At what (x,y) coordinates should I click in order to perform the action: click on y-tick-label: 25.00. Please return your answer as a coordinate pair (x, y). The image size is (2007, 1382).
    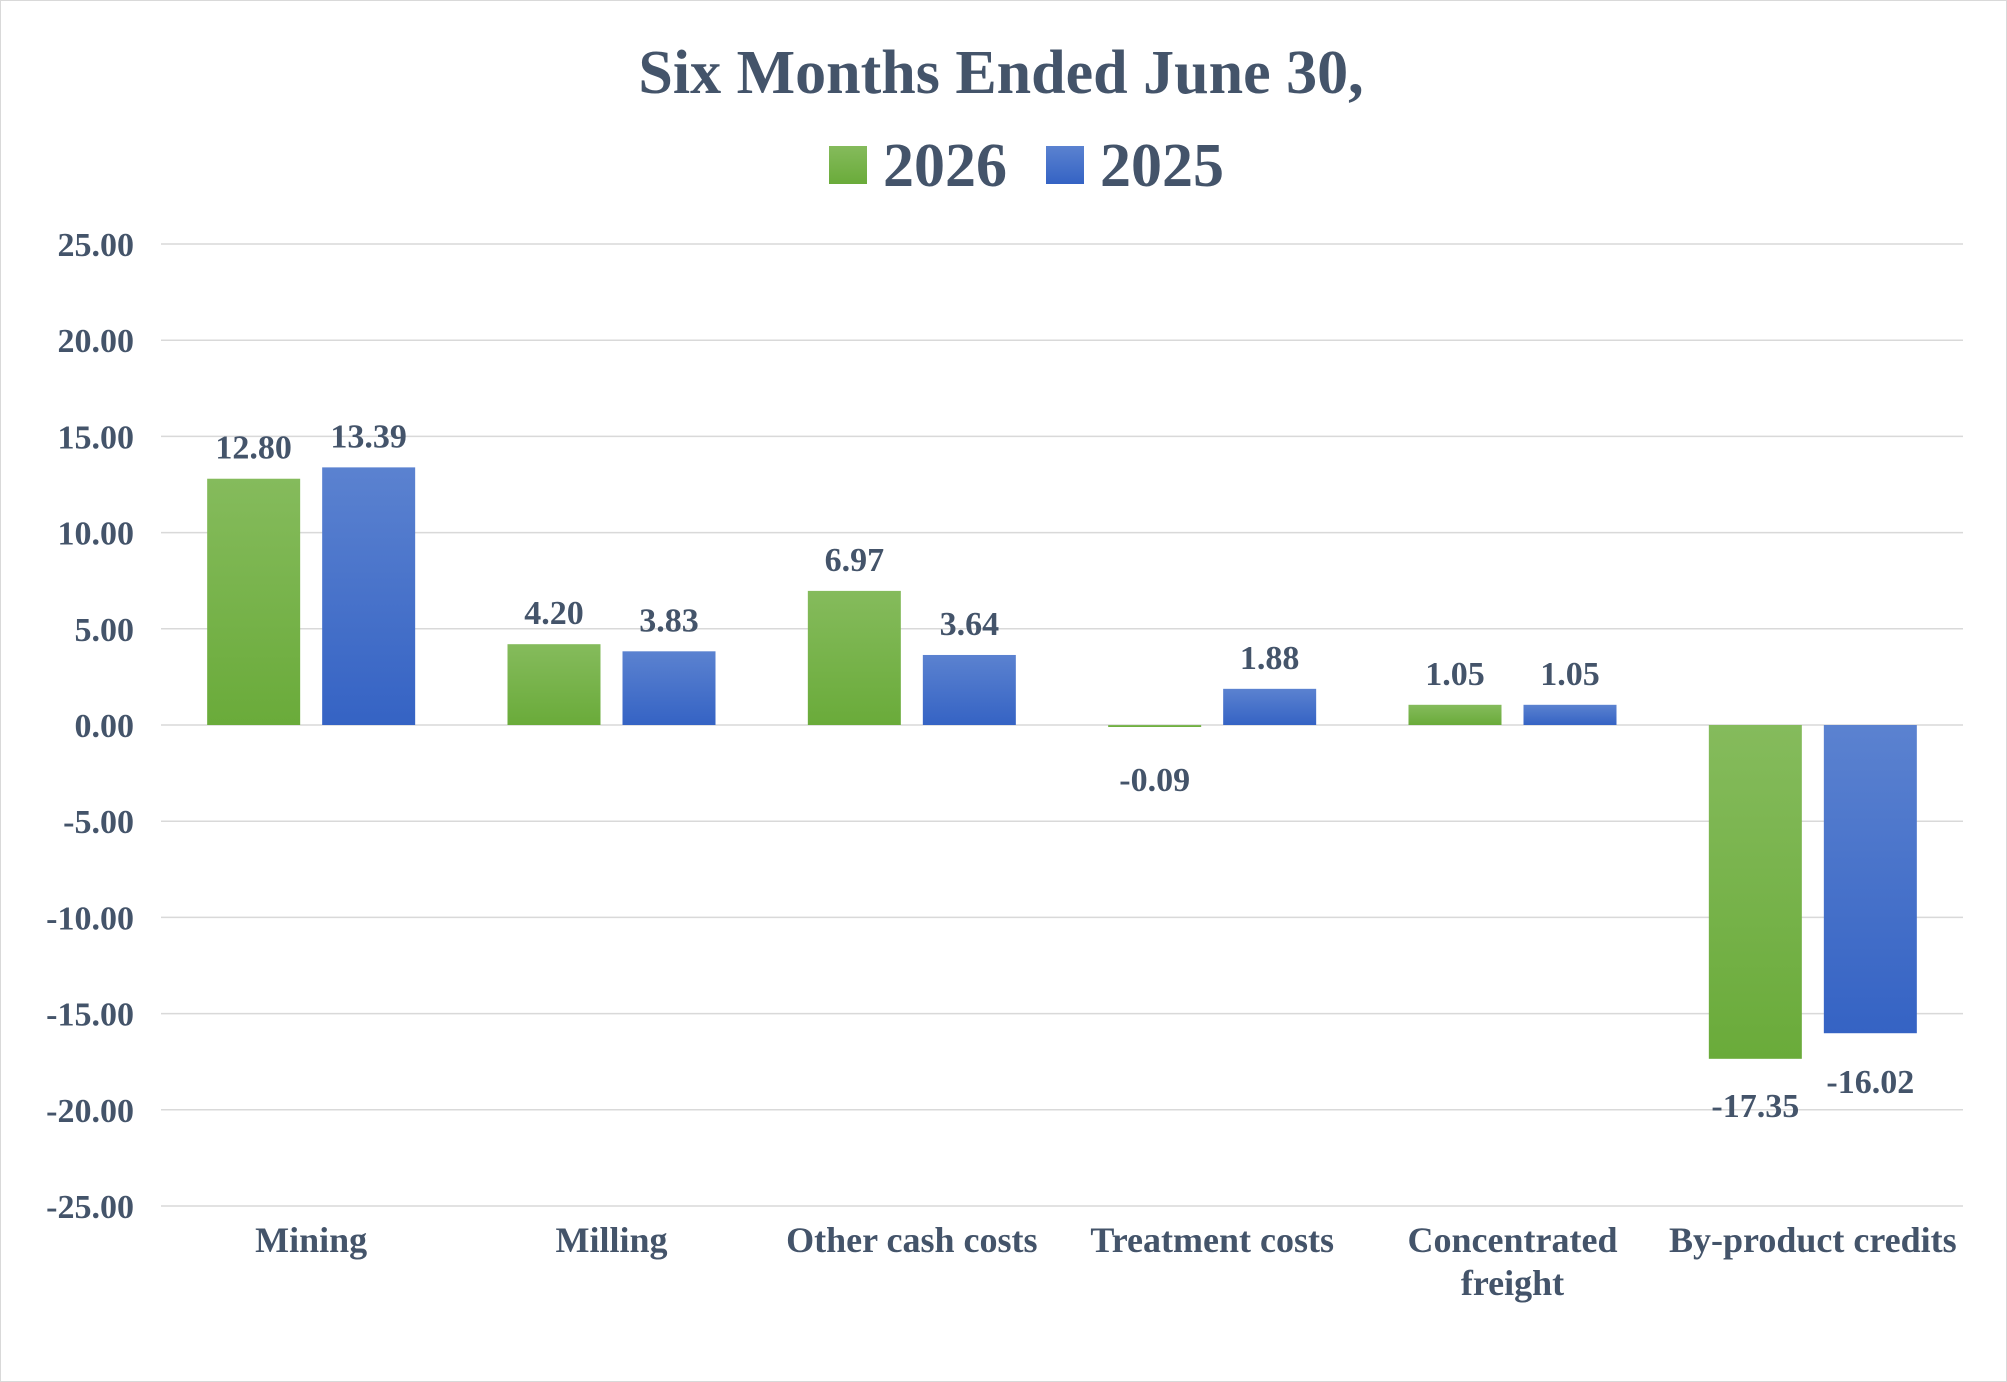
    Looking at the image, I should click on (96, 245).